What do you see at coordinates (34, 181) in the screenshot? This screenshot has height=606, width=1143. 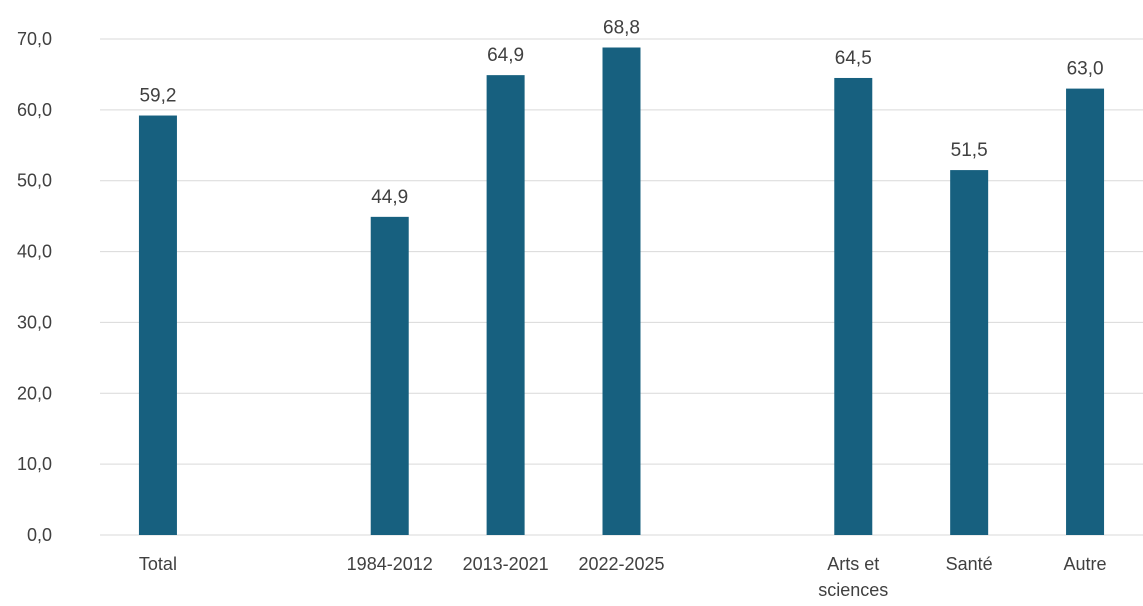 I see `y-tick-label: 50,0` at bounding box center [34, 181].